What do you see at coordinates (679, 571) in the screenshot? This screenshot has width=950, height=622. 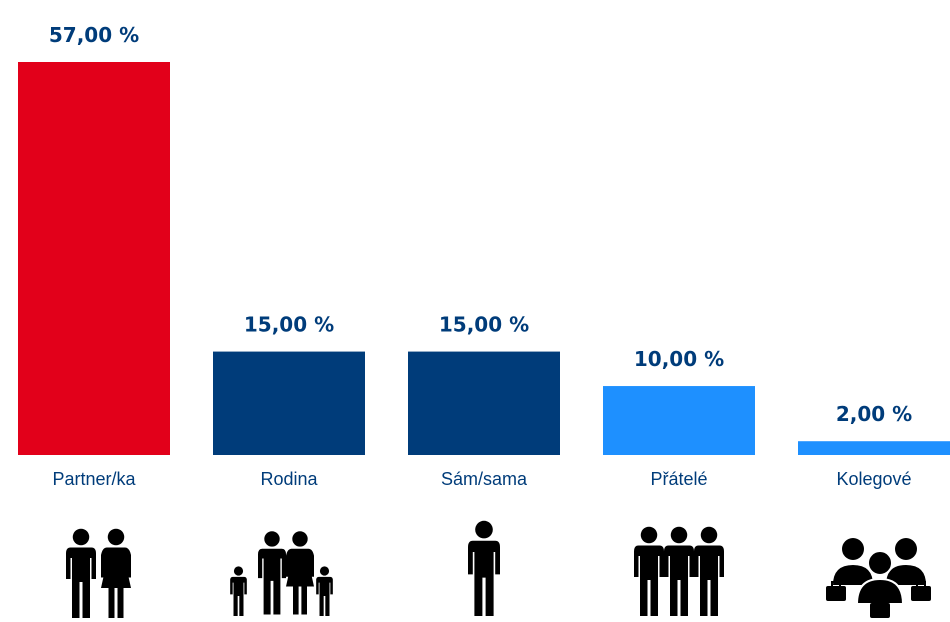 I see `icon-friends` at bounding box center [679, 571].